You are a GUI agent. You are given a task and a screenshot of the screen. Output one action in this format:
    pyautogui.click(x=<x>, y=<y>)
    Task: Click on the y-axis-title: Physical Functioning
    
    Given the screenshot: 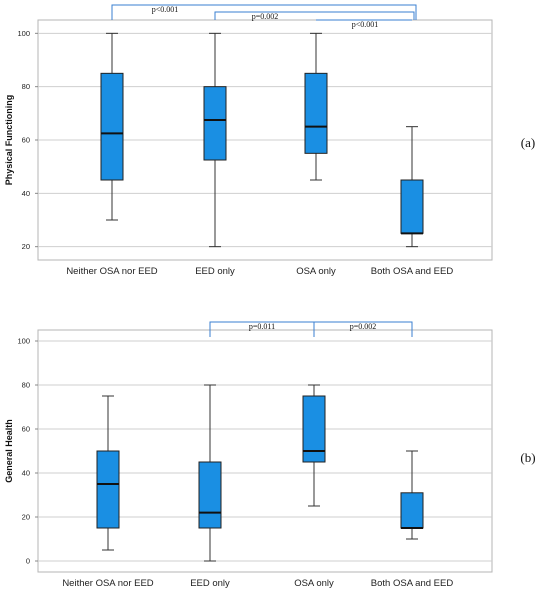 What is the action you would take?
    pyautogui.click(x=9, y=140)
    